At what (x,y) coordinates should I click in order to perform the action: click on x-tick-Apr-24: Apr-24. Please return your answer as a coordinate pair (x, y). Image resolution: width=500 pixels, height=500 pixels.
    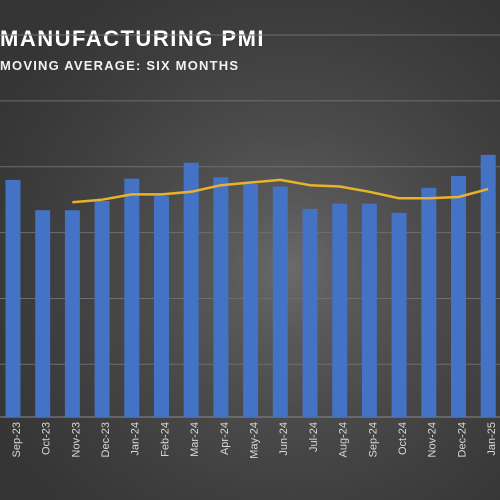
    Looking at the image, I should click on (225, 438).